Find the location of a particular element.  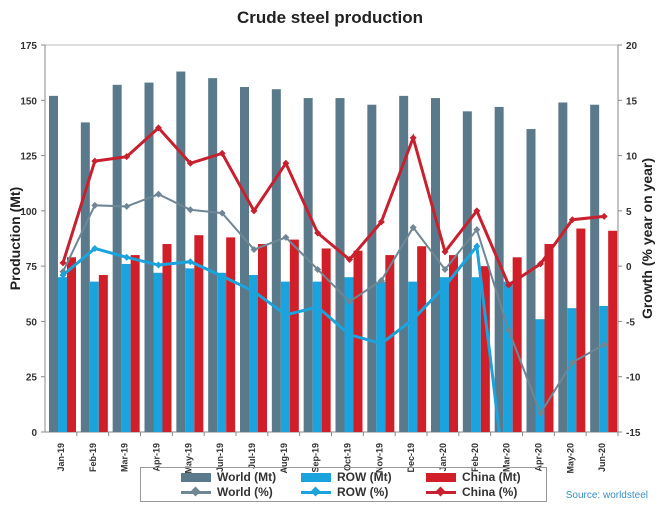

legend-line-swatch is located at coordinates (196, 491).